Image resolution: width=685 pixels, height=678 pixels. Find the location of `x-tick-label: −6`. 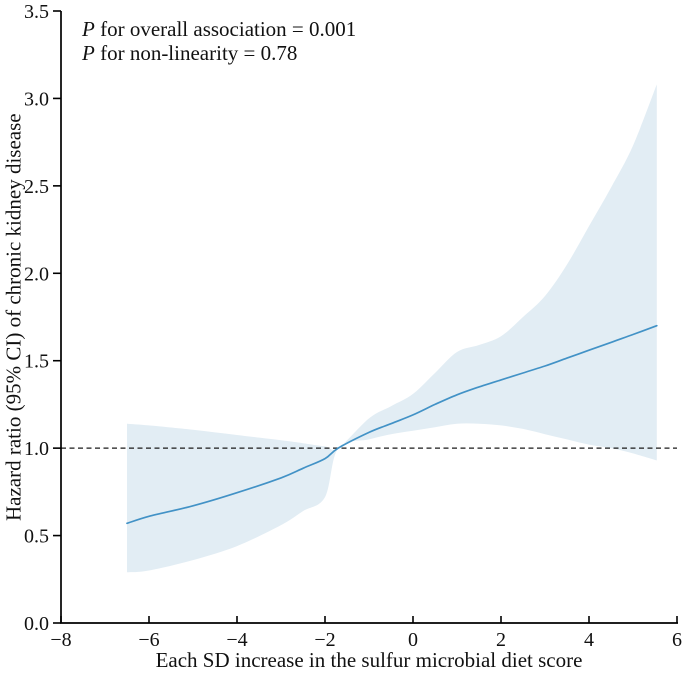

x-tick-label: −6 is located at coordinates (148, 640).